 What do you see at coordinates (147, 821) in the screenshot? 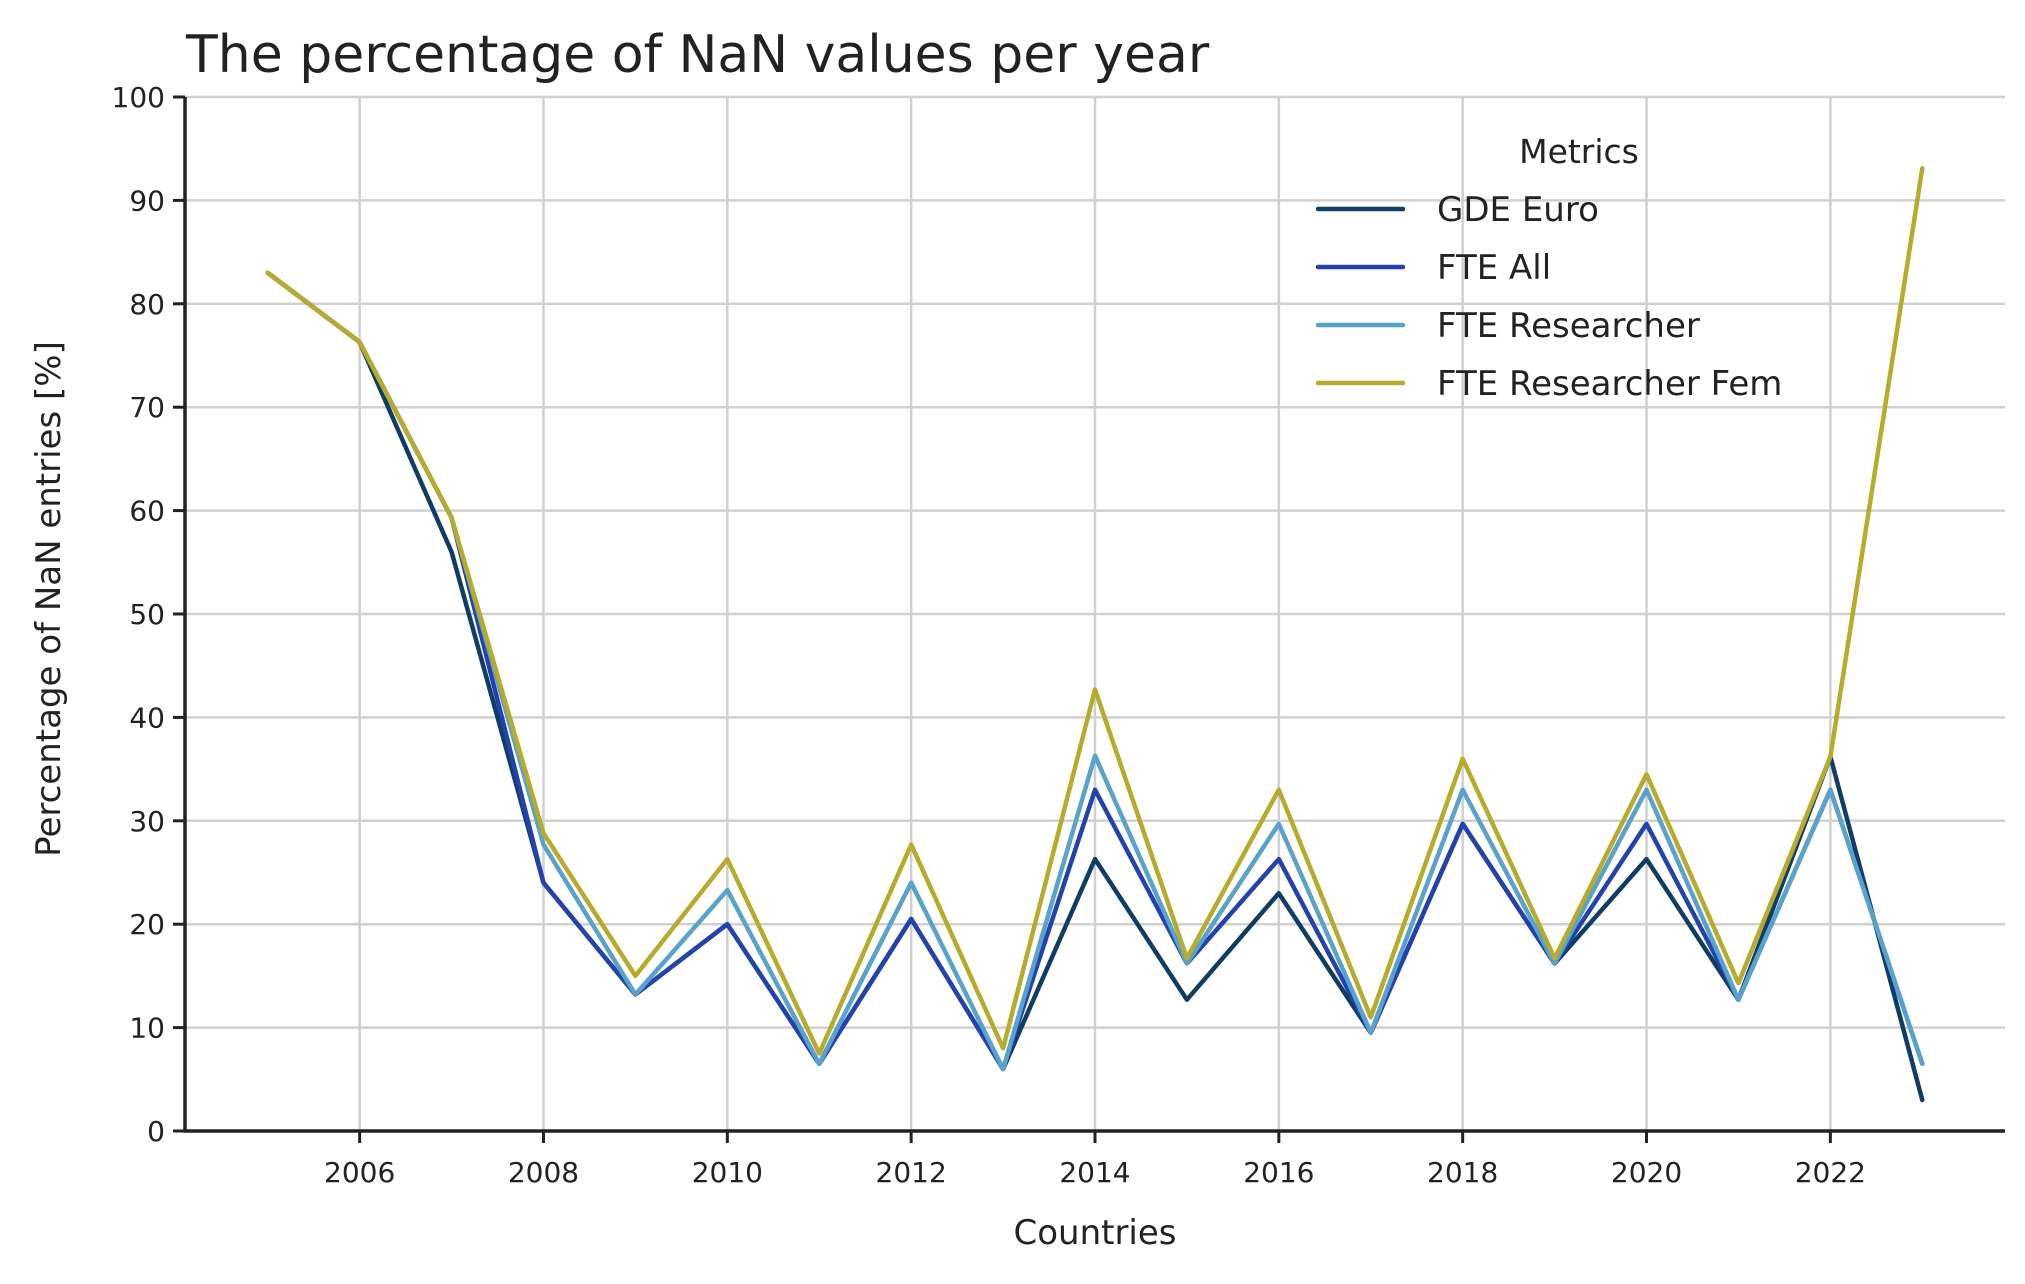
I see `y-tick-label: 30` at bounding box center [147, 821].